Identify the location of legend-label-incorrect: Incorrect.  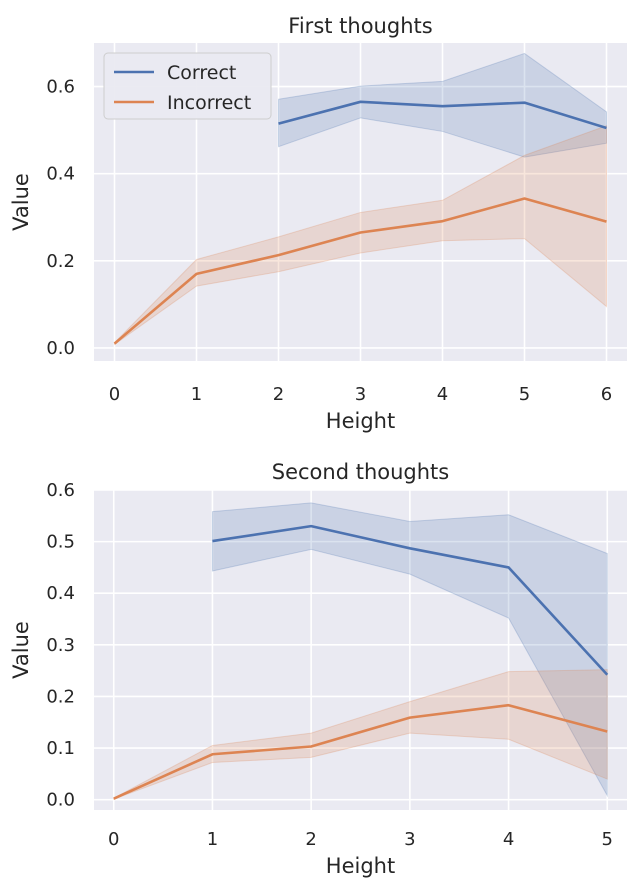
(209, 103).